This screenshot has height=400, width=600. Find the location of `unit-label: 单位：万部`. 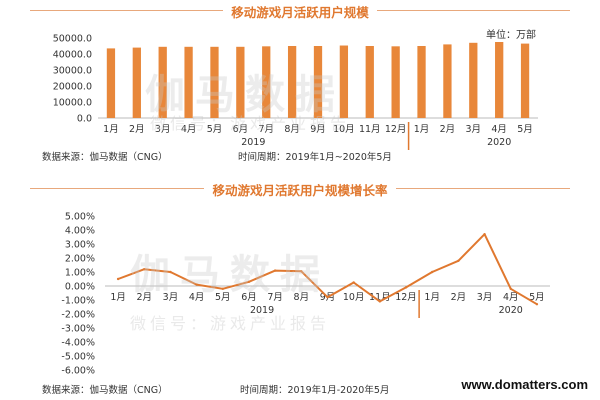

unit-label: 单位：万部 is located at coordinates (511, 35).